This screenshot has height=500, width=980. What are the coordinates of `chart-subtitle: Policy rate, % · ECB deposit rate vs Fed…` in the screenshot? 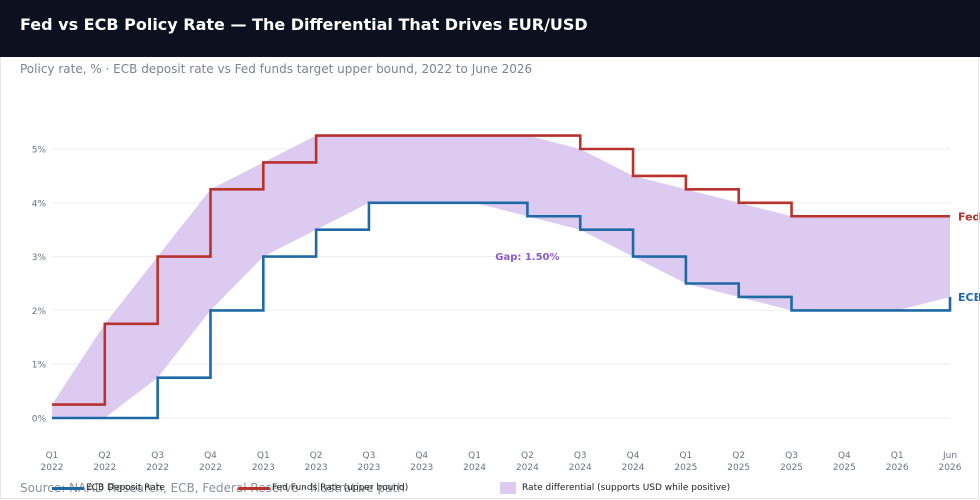 It's located at (276, 69).